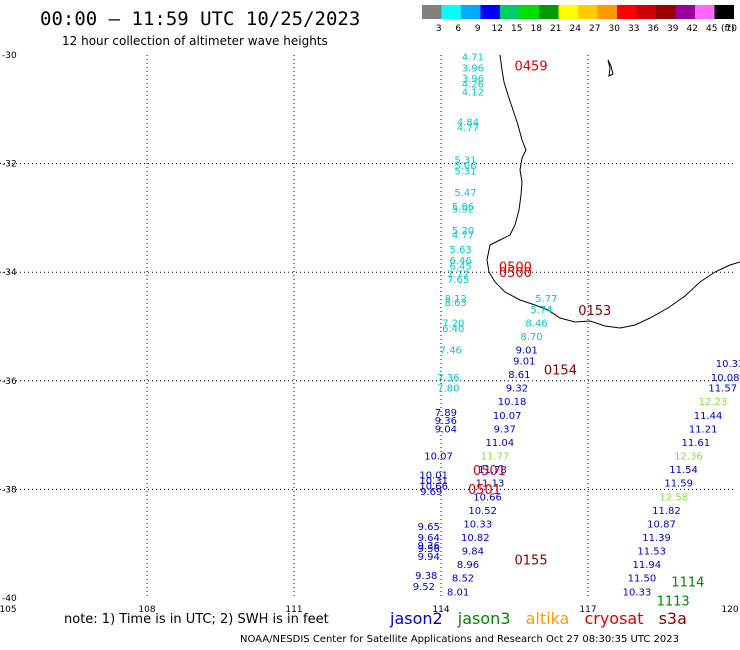 This screenshot has width=740, height=650. What do you see at coordinates (429, 549) in the screenshot?
I see `wave-height-value: 9.56` at bounding box center [429, 549].